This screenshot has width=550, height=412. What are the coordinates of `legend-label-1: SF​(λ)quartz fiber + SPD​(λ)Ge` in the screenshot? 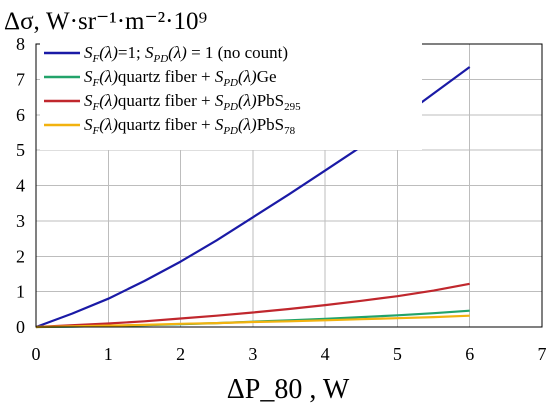 It's located at (180, 78).